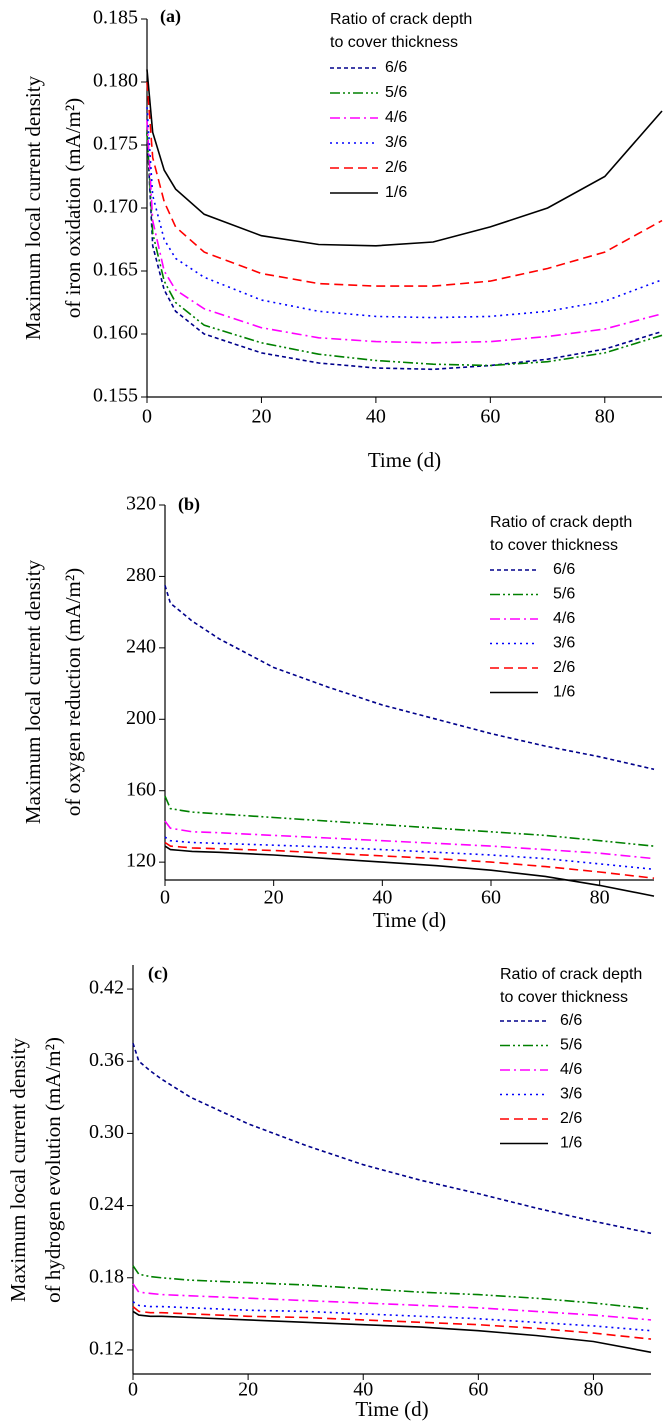  Describe the element at coordinates (115, 18) in the screenshot. I see `y-tick-label: 0.185` at that location.